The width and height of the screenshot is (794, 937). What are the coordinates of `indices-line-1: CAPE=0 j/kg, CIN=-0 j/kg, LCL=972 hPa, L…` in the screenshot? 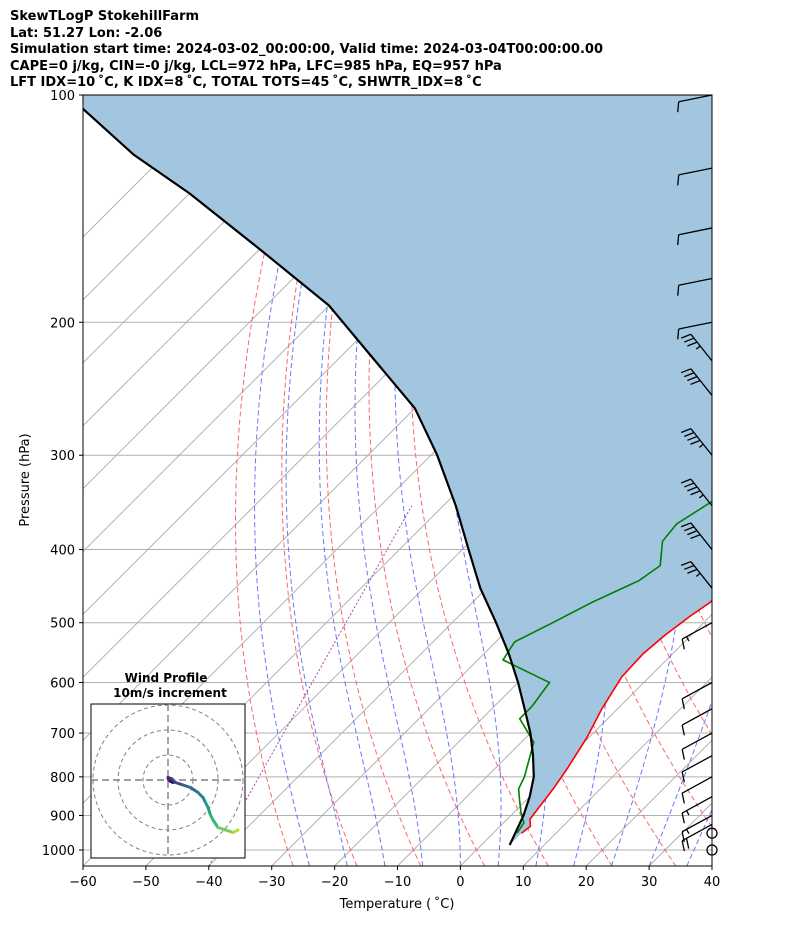 It's located at (256, 66).